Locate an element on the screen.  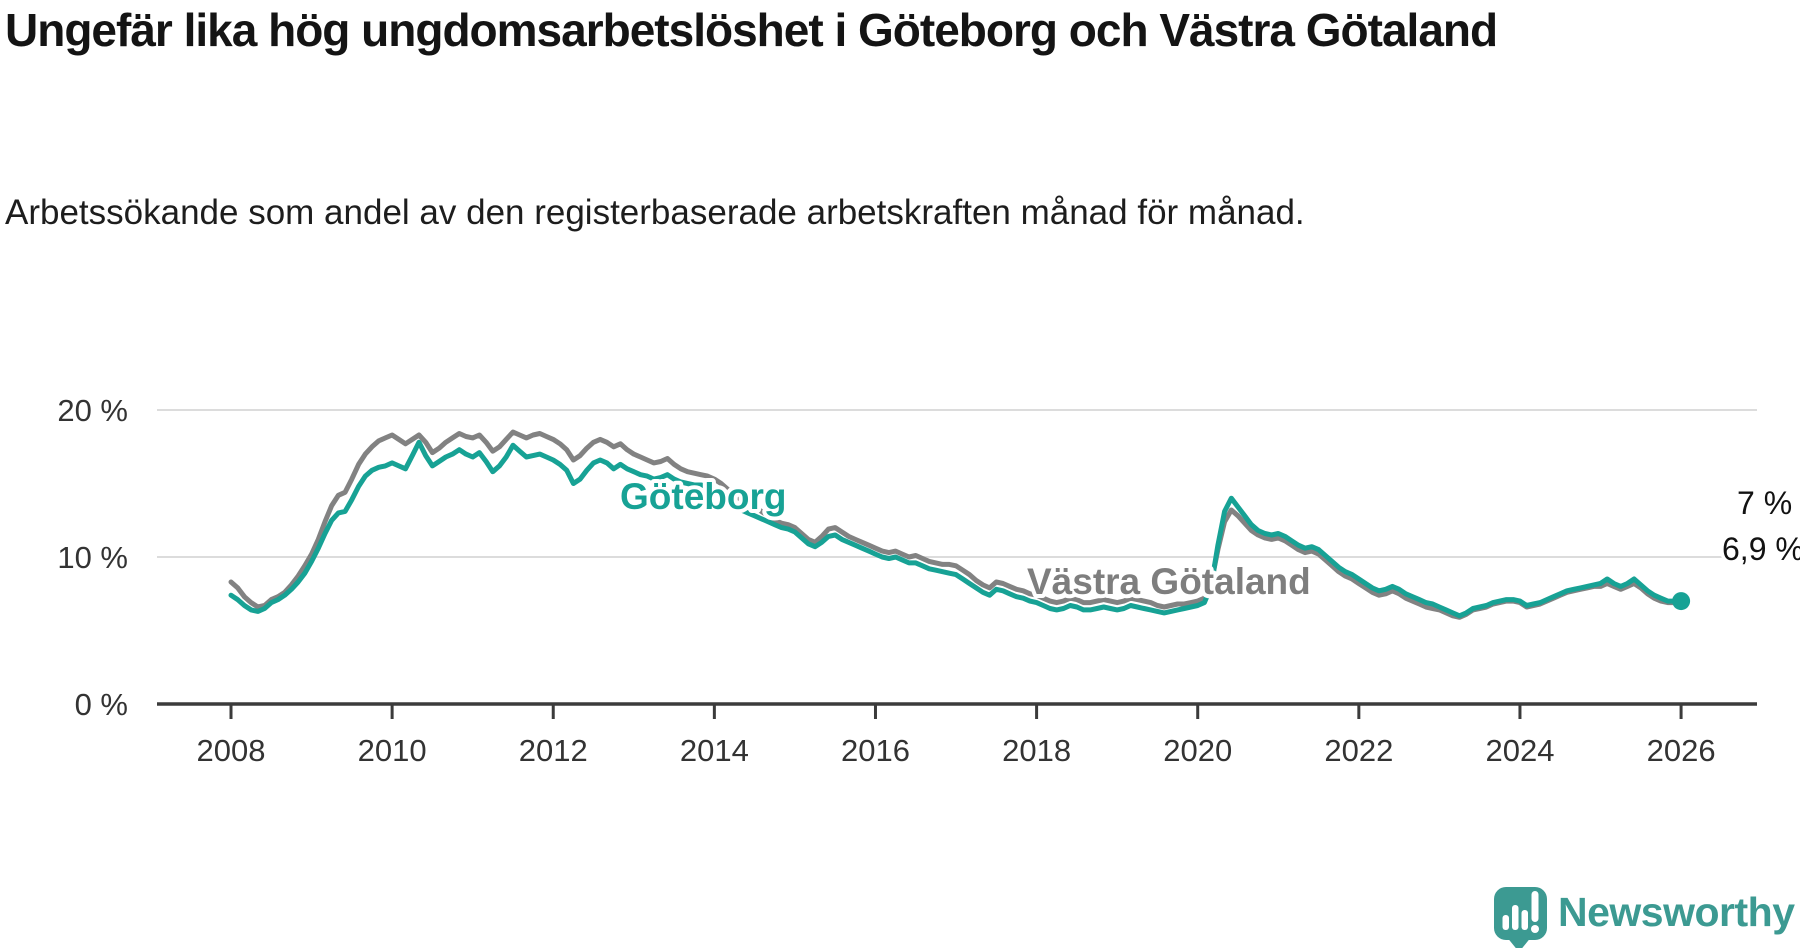
x-axis-tick-label: 2024 is located at coordinates (1519, 750).